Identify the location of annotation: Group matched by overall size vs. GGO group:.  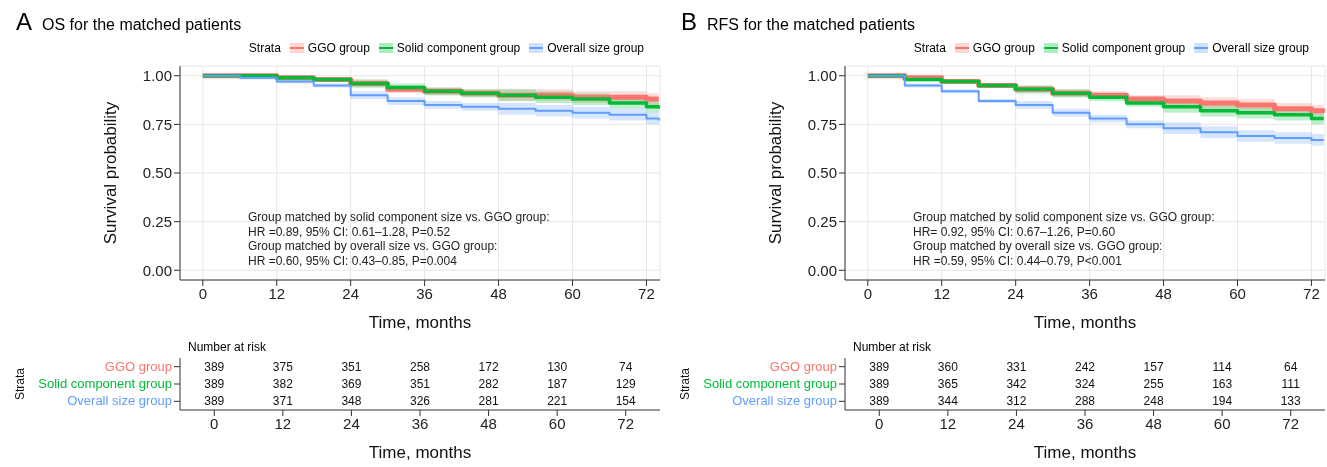
(373, 246).